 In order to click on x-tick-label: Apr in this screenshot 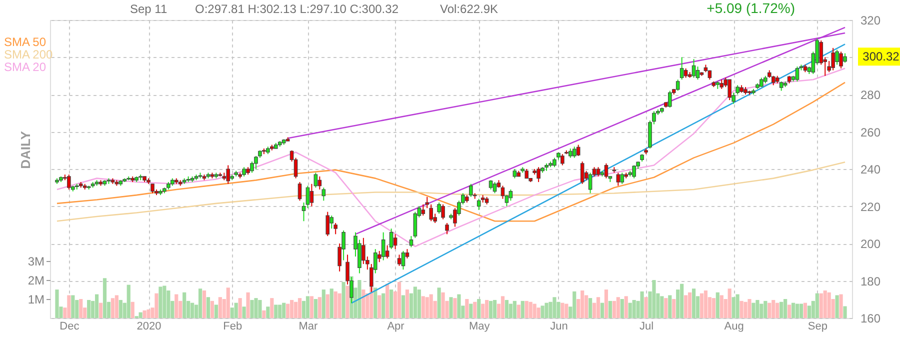, I will do `click(396, 326)`.